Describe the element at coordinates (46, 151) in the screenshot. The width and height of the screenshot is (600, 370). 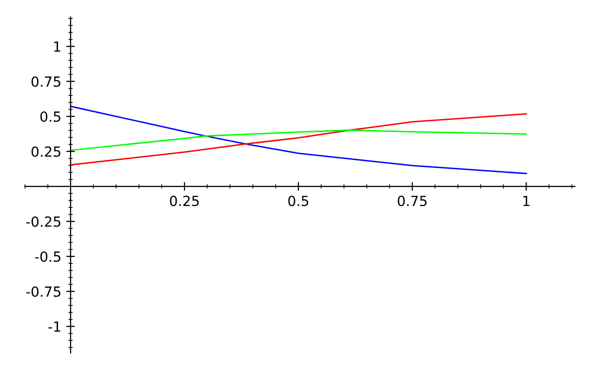
I see `y-tick-label: 0.25` at that location.